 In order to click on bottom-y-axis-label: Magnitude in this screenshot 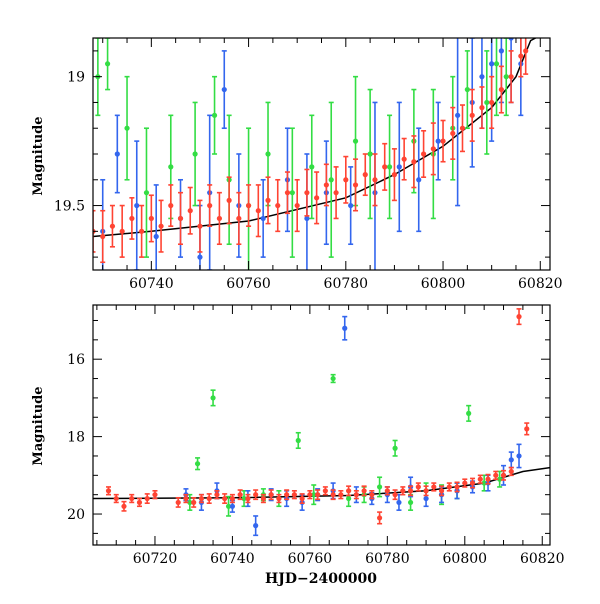, I will do `click(38, 425)`.